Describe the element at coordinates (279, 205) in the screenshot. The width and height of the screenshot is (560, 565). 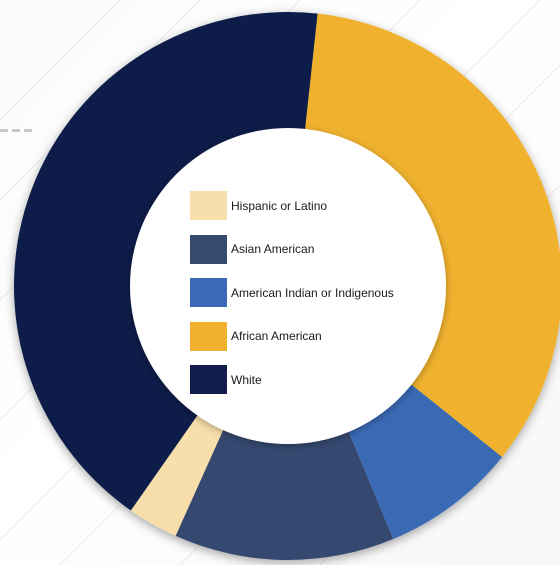
I see `legend-label: Hispanic or Latino` at that location.